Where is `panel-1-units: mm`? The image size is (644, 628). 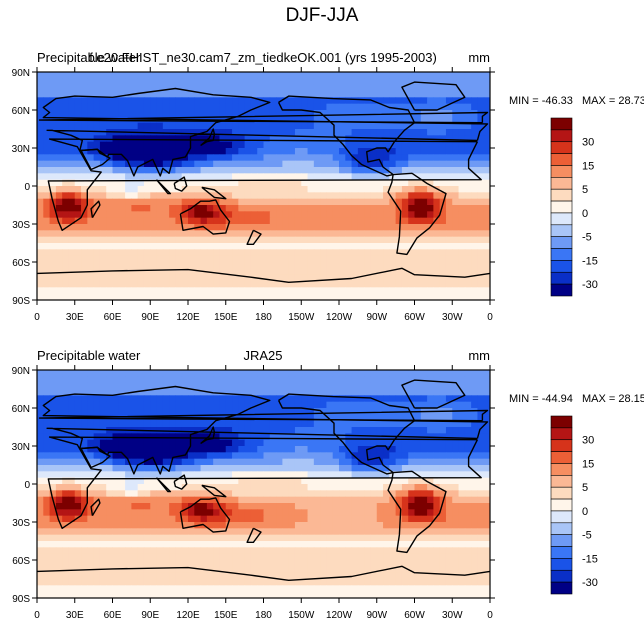
panel-1-units: mm is located at coordinates (479, 57).